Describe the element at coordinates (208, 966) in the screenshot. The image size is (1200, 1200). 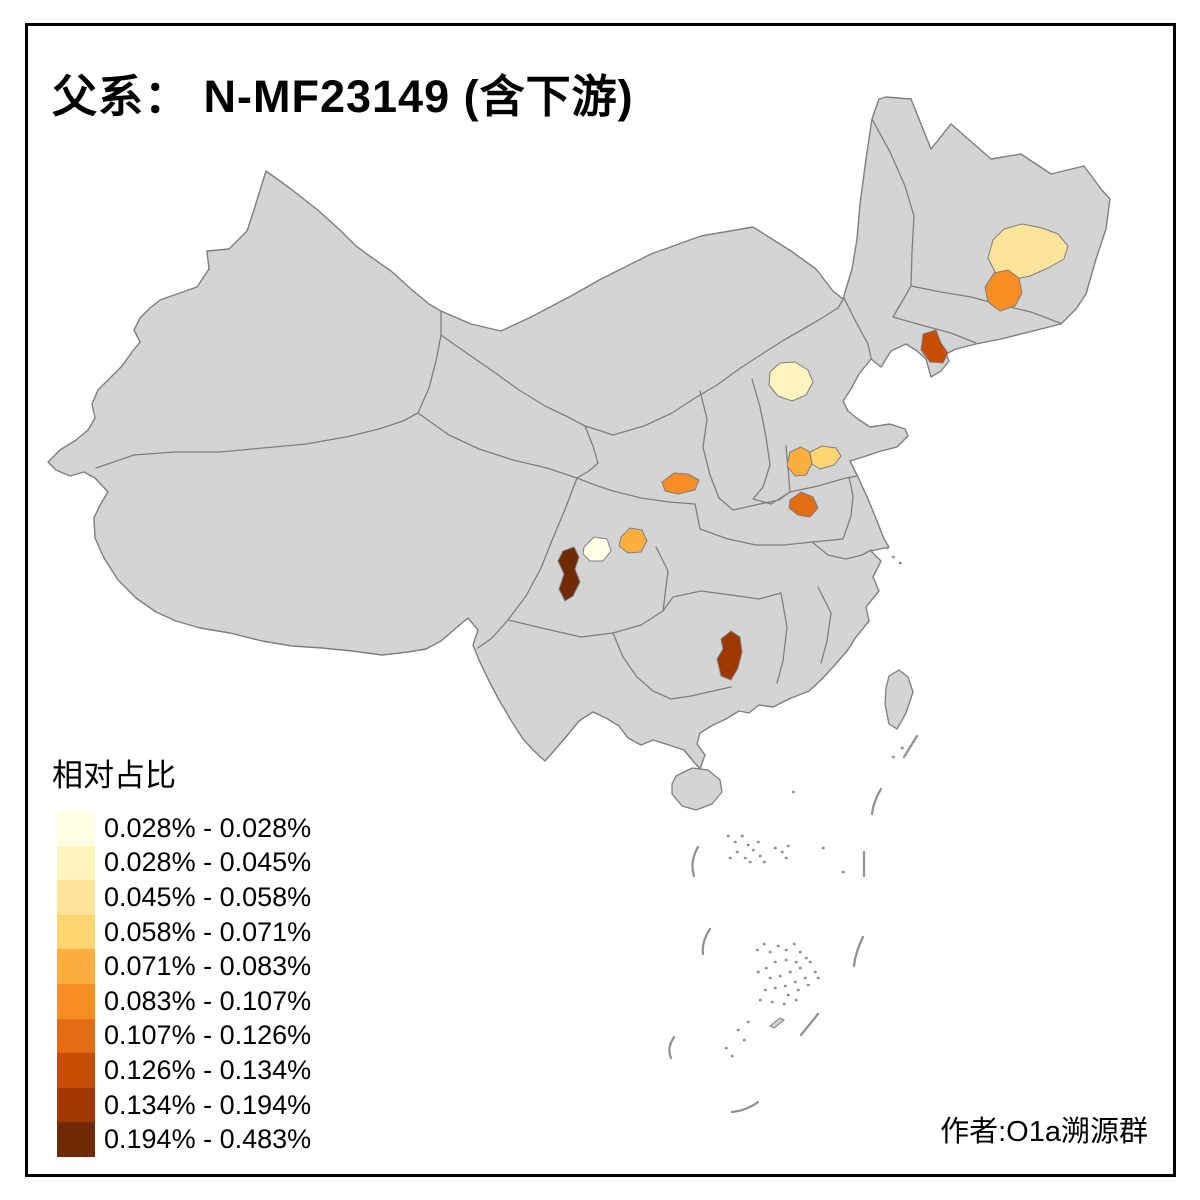
I see `legend-label: 0.071% - 0.083%` at that location.